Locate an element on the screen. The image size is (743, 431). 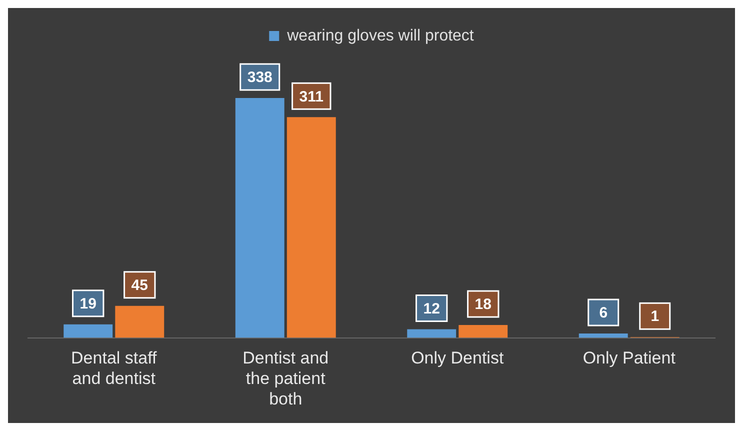
data-label: 18 is located at coordinates (483, 305).